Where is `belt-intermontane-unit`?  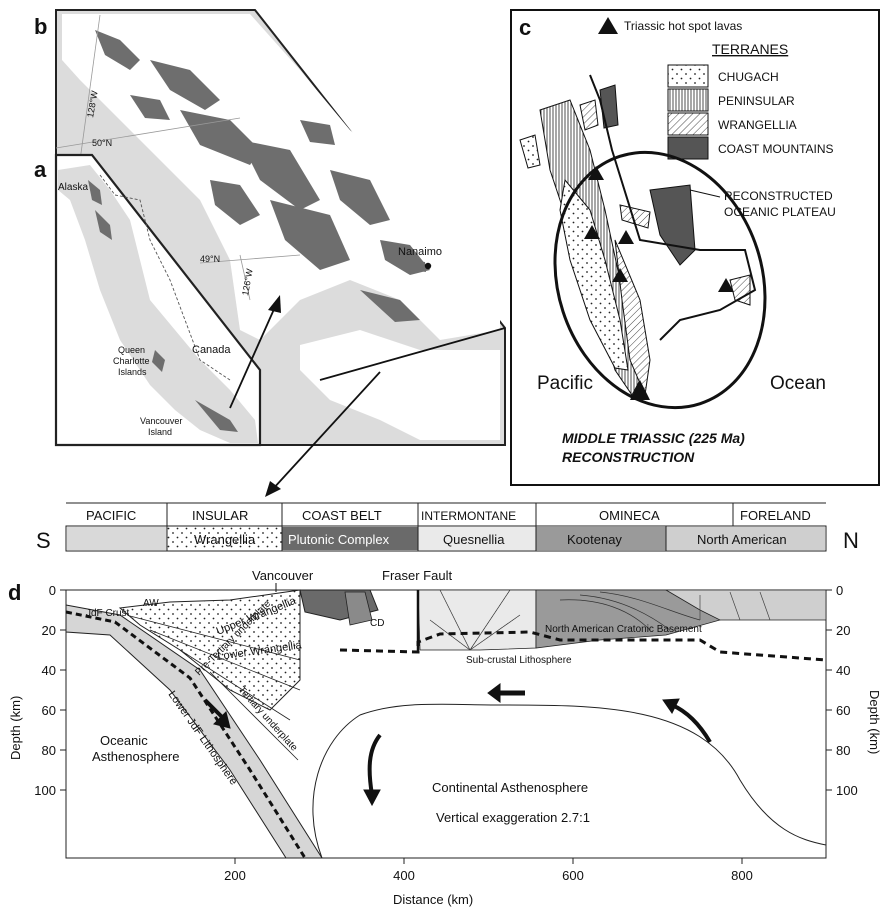 belt-intermontane-unit is located at coordinates (477, 538).